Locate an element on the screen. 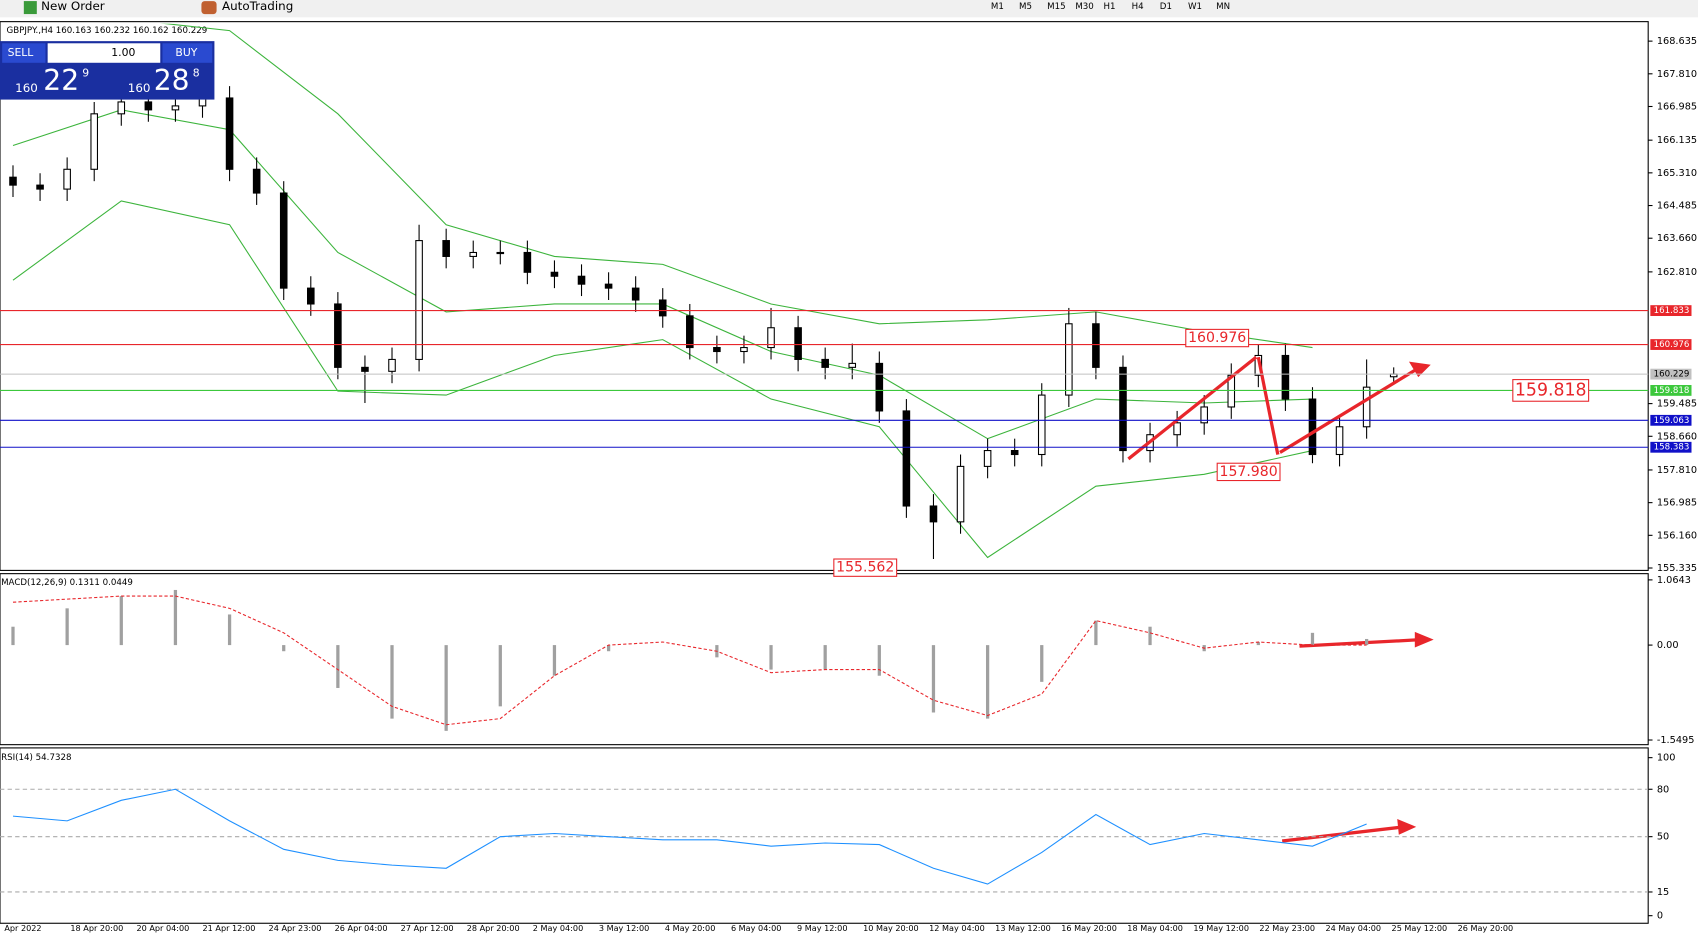 Image resolution: width=1698 pixels, height=937 pixels. sell-button is located at coordinates (24, 53).